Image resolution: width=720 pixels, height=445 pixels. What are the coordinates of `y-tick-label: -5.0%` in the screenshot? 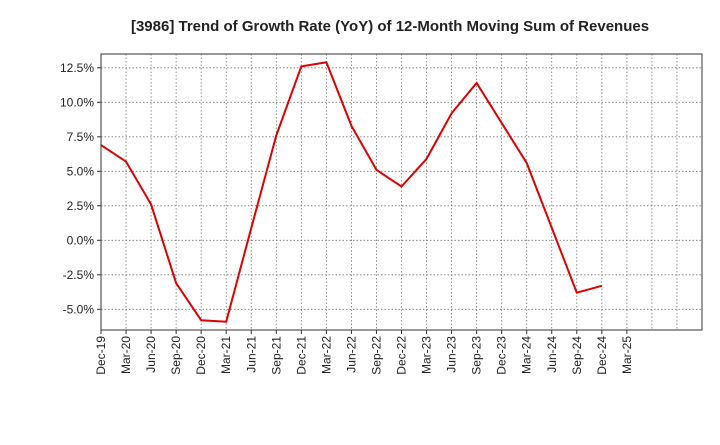 It's located at (79, 309).